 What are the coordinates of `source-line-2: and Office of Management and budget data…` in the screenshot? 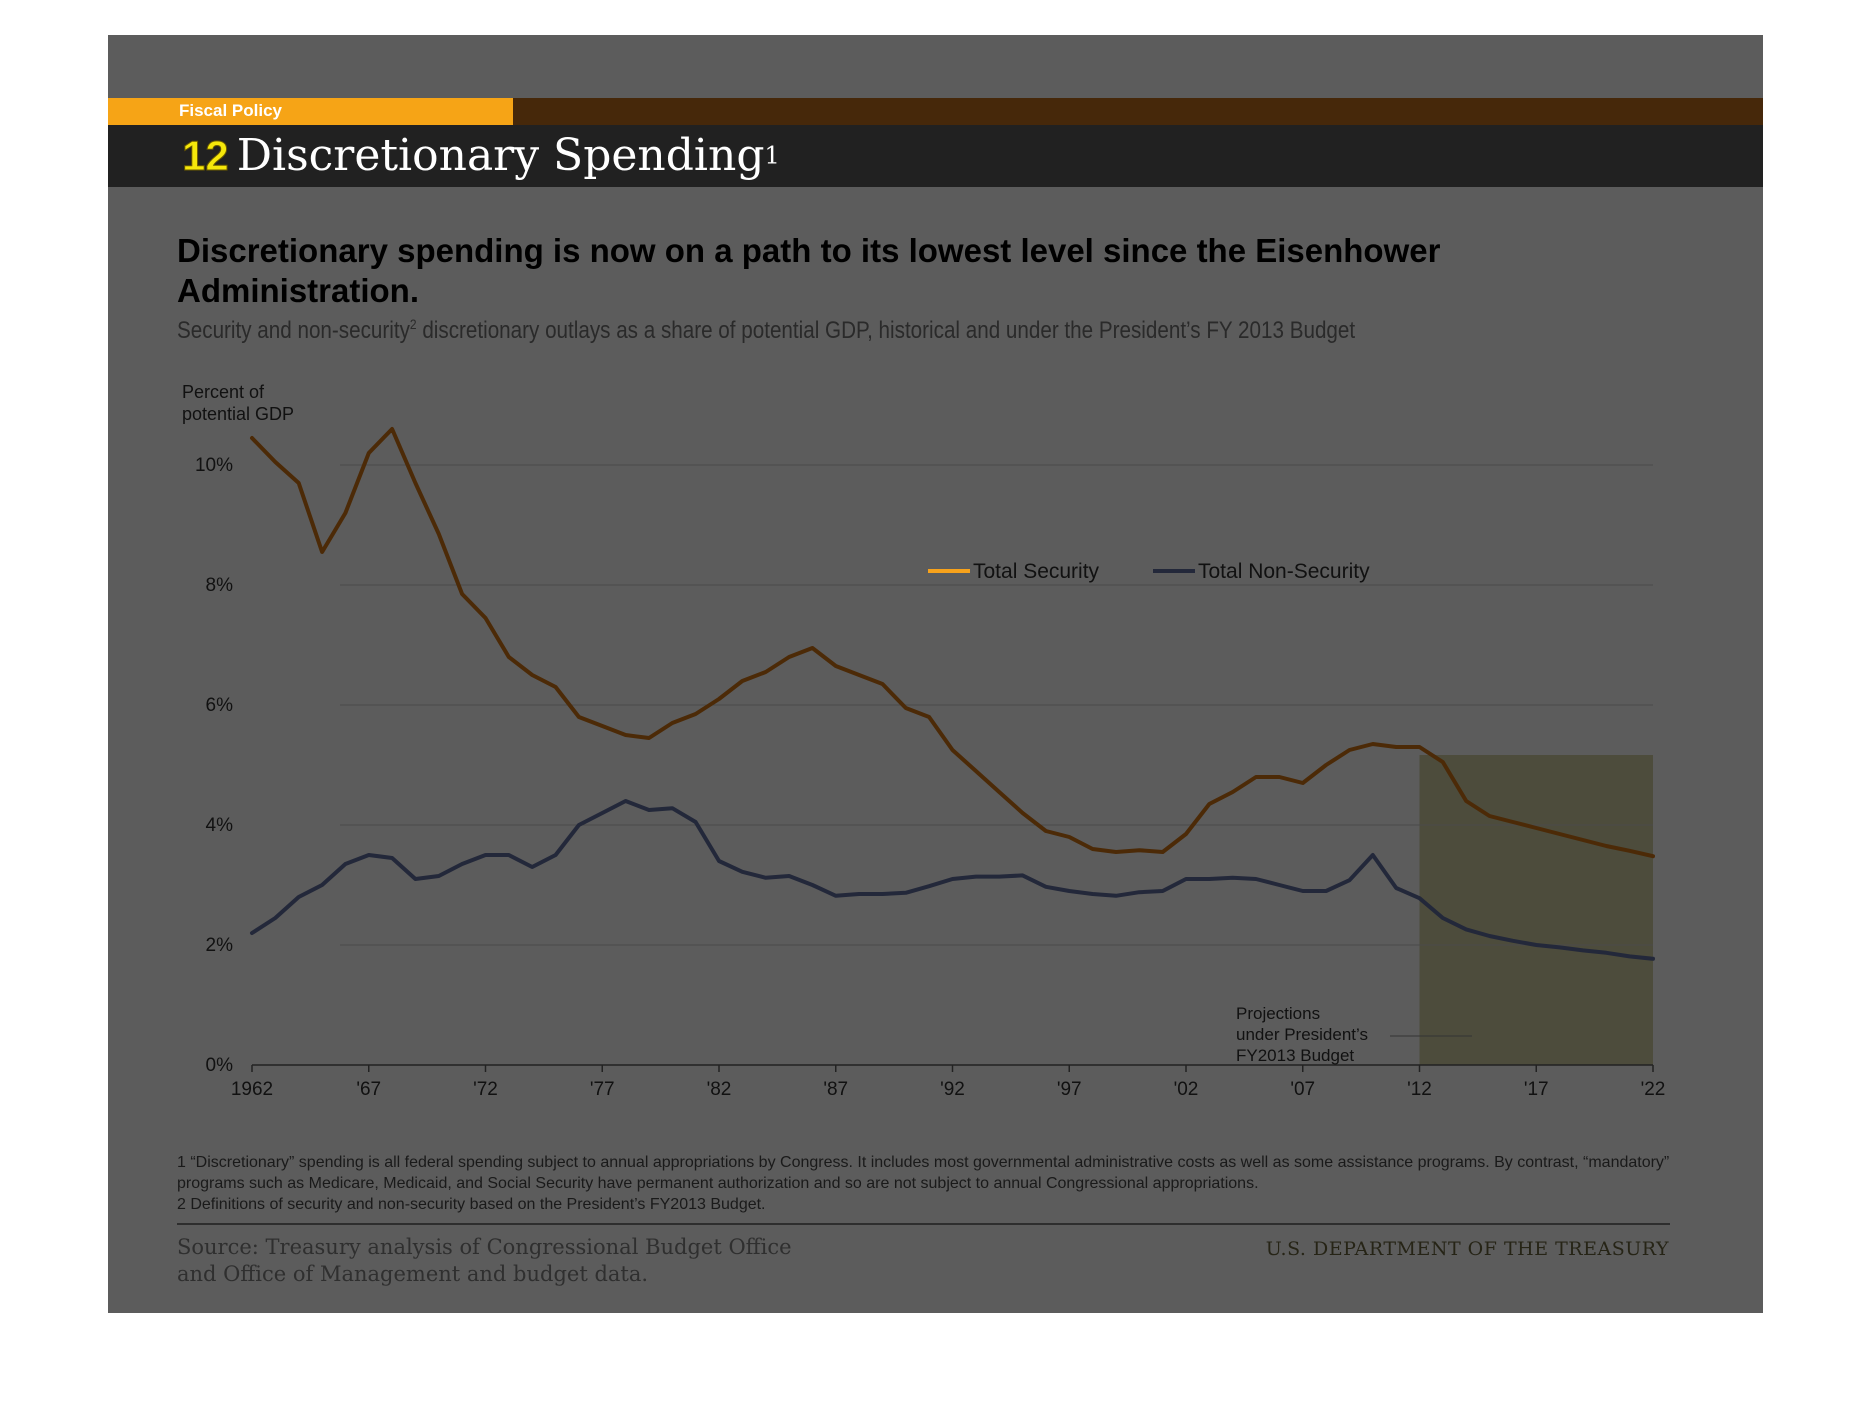 It's located at (413, 1274).